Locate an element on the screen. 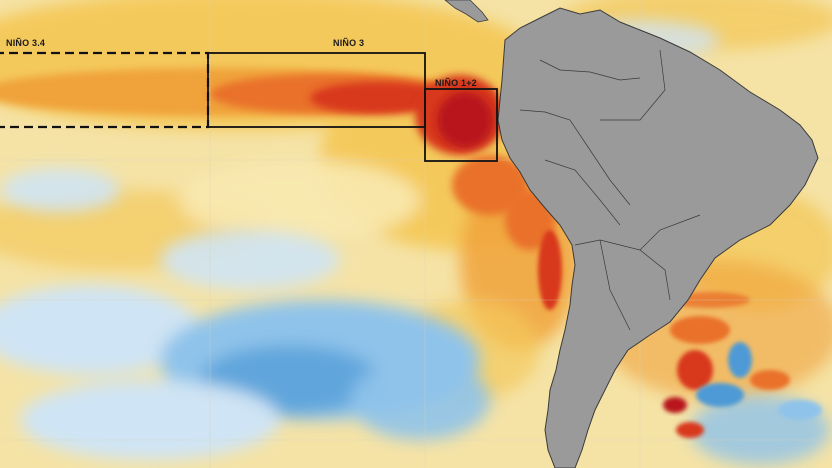  nino-region-boxes is located at coordinates (249, 106).